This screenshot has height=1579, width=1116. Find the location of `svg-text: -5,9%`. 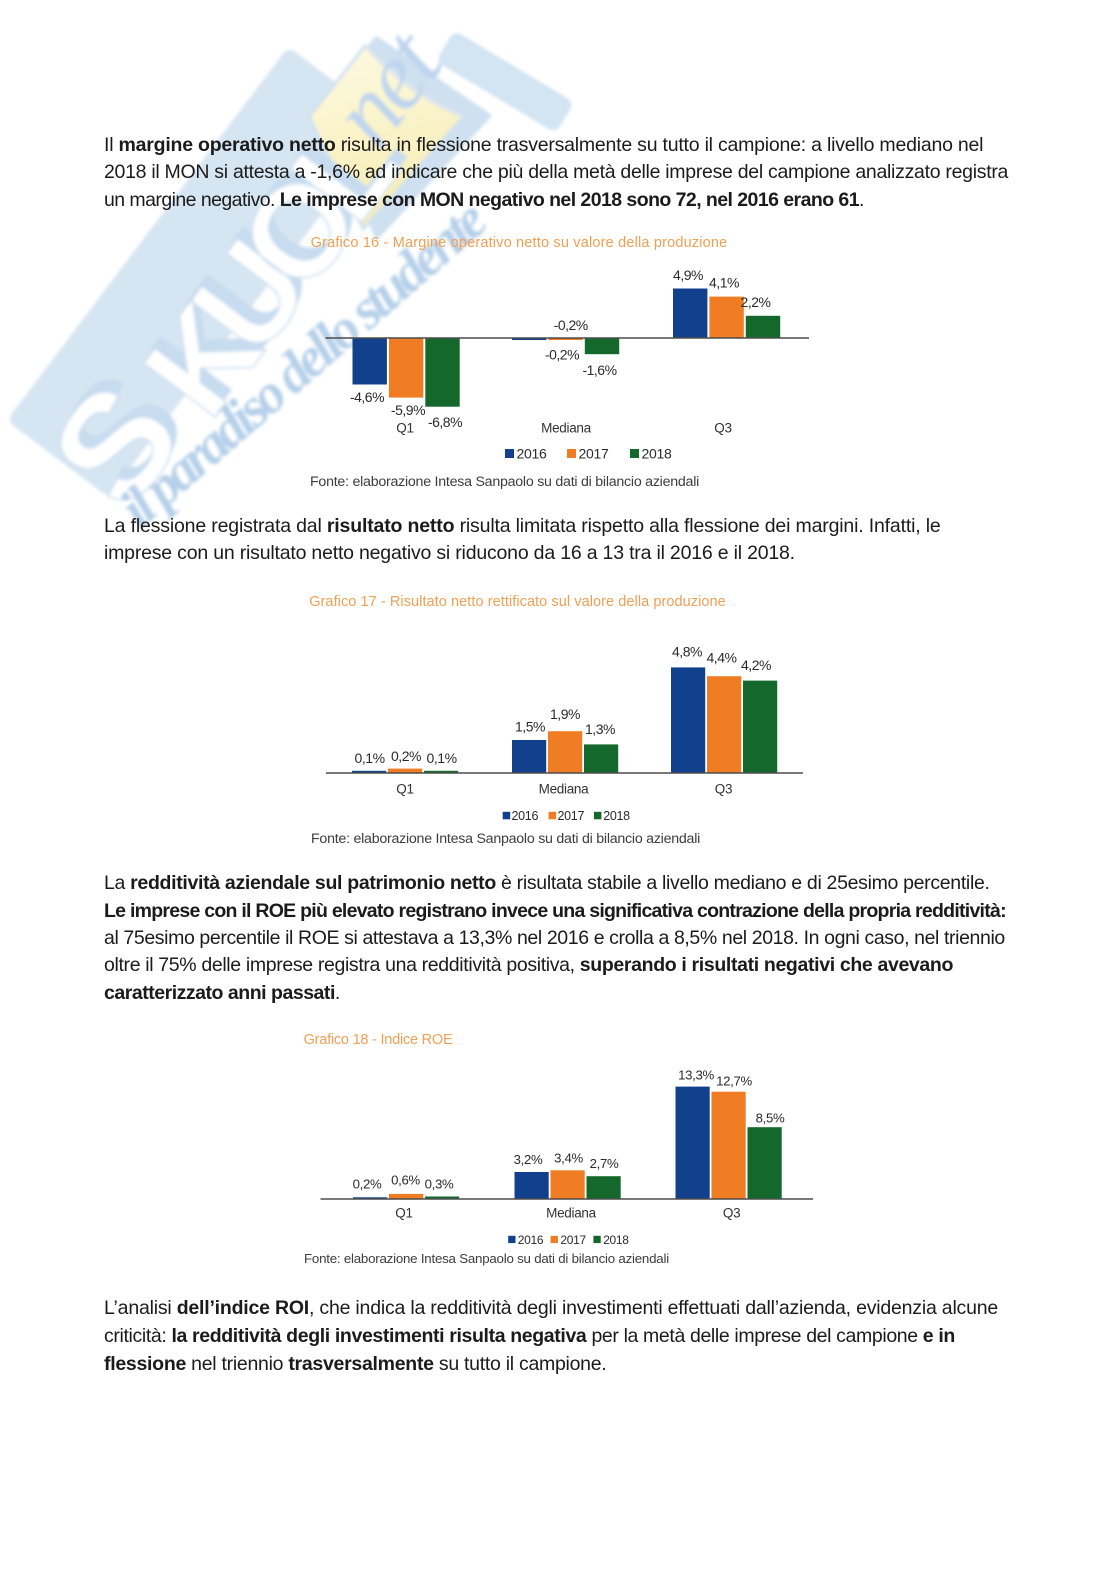

svg-text: -5,9% is located at coordinates (408, 410).